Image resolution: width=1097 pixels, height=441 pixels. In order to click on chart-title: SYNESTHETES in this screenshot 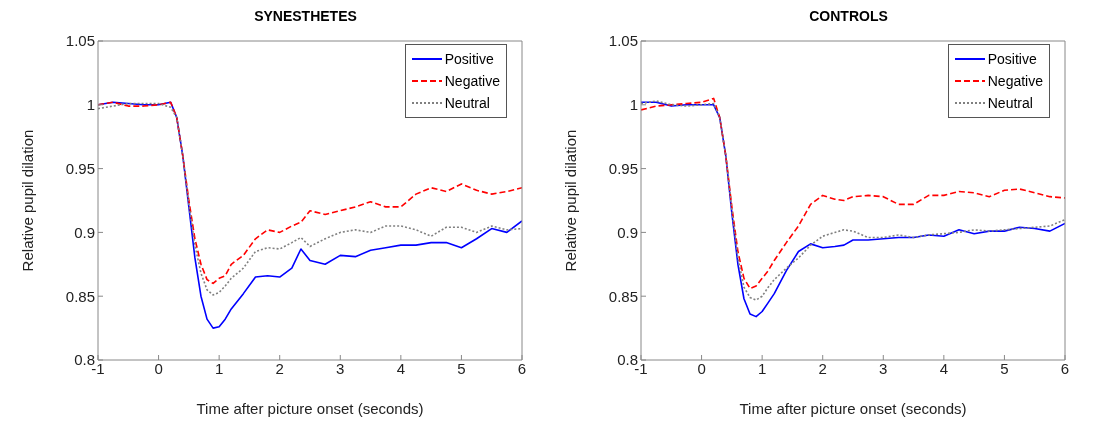, I will do `click(305, 17)`.